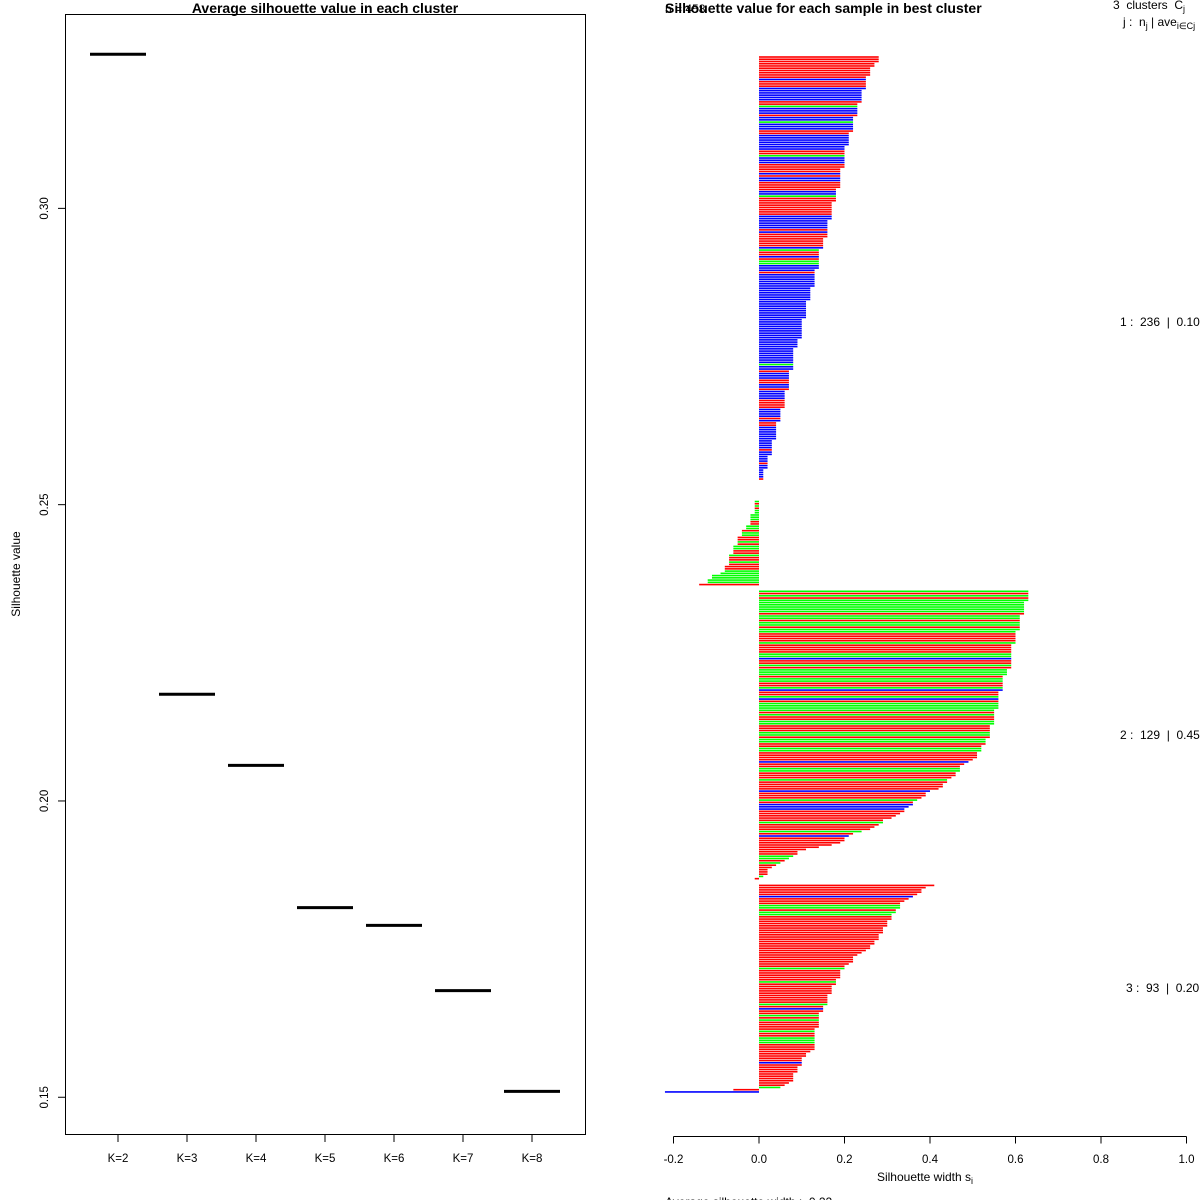 The height and width of the screenshot is (1200, 1200). Describe the element at coordinates (924, 1177) in the screenshot. I see `x-axis-label-text: Silhouette width s` at that location.